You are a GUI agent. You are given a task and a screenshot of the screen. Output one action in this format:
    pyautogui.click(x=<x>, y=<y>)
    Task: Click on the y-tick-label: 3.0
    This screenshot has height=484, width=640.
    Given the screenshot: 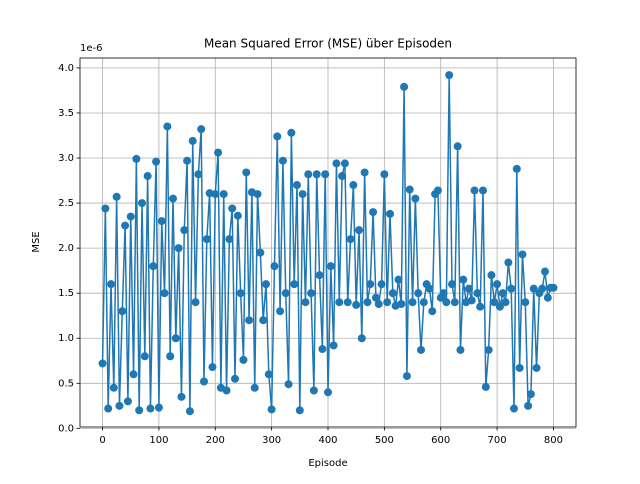 What is the action you would take?
    pyautogui.click(x=66, y=158)
    